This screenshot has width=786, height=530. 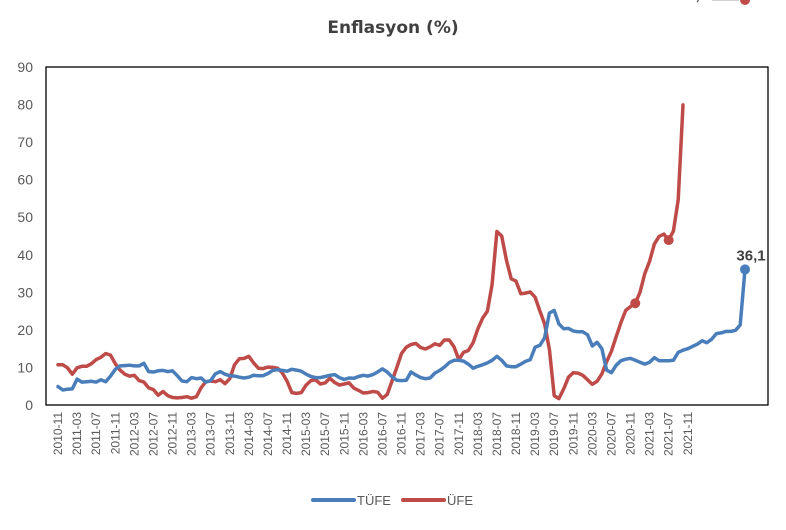 What do you see at coordinates (750, 255) in the screenshot?
I see `tufe-data-label: 36,1` at bounding box center [750, 255].